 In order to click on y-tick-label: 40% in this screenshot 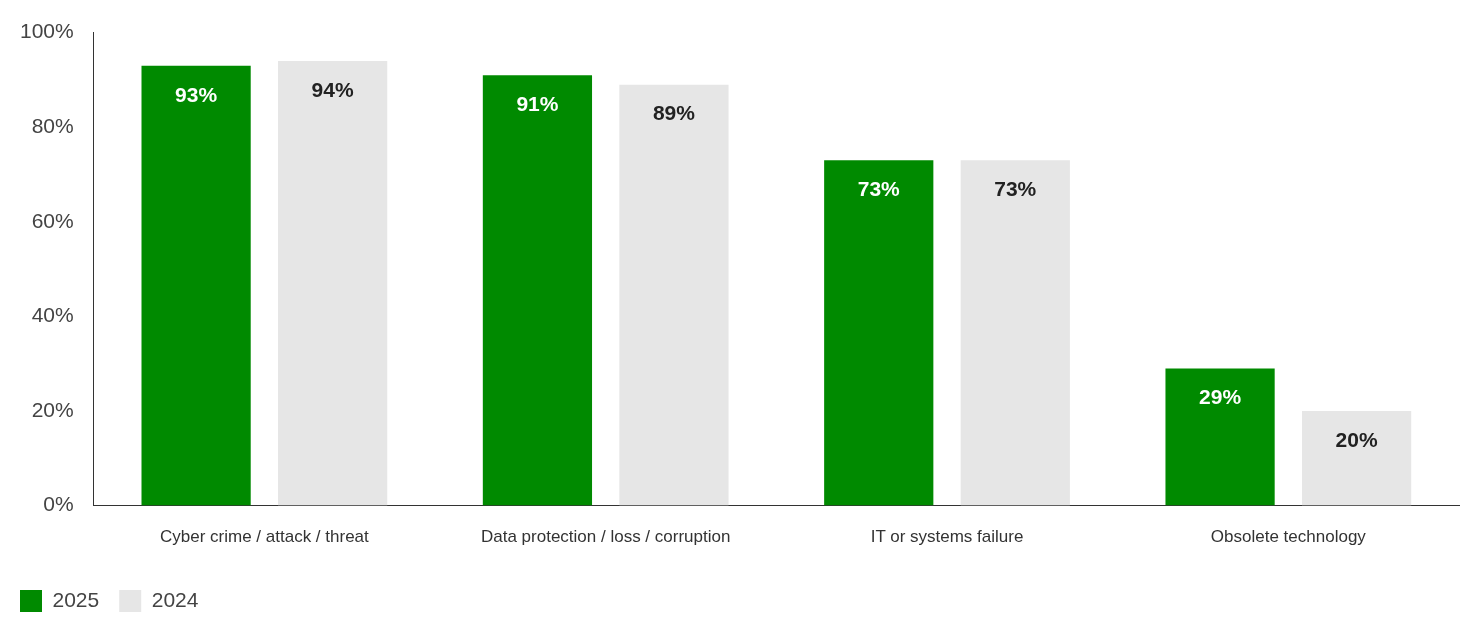, I will do `click(52, 315)`.